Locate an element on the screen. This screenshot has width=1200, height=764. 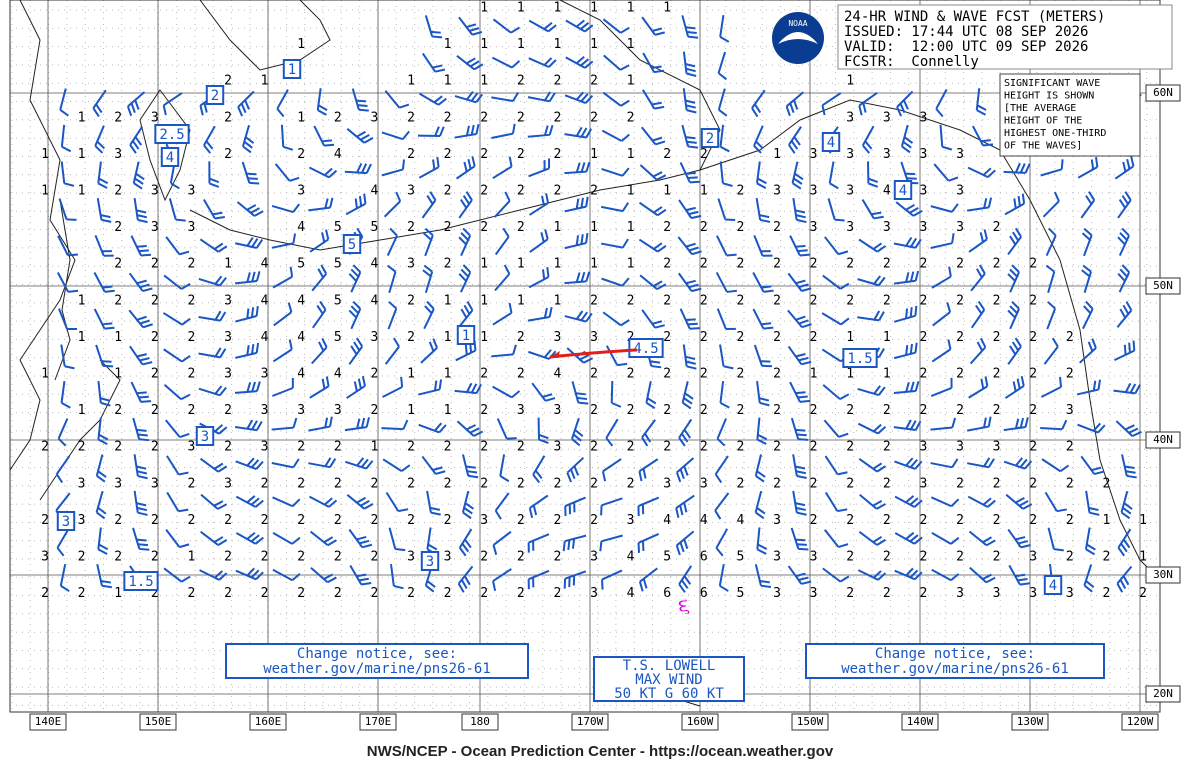
note-line: HEIGHT IS SHOWN is located at coordinates (1049, 96).